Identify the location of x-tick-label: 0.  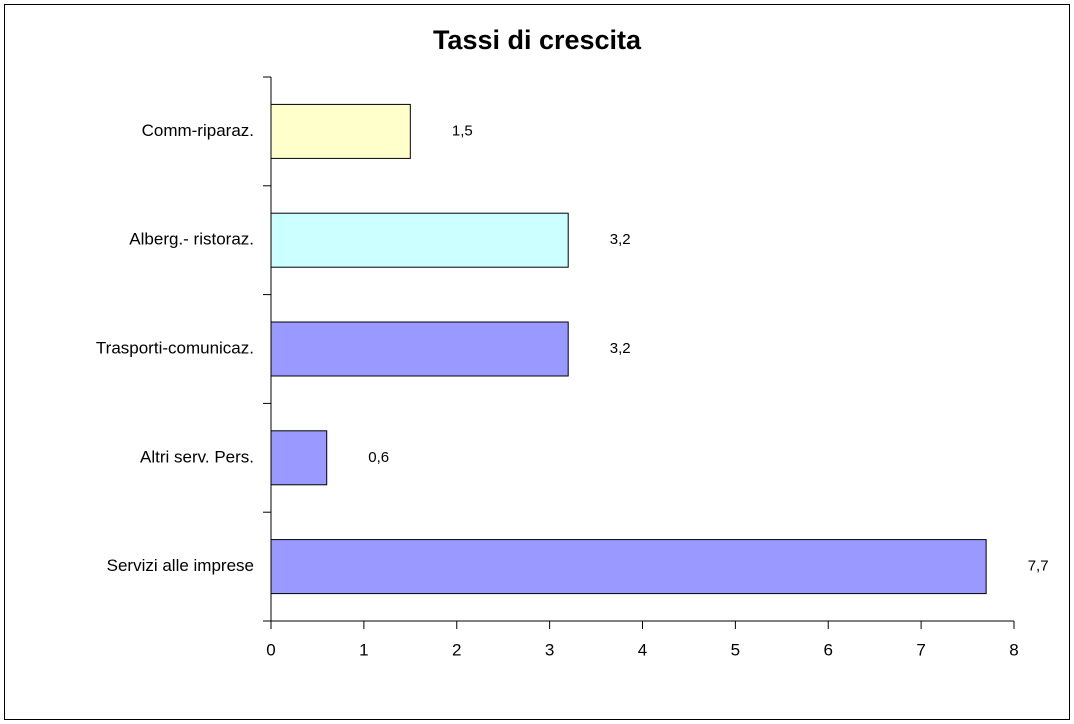
(270, 649).